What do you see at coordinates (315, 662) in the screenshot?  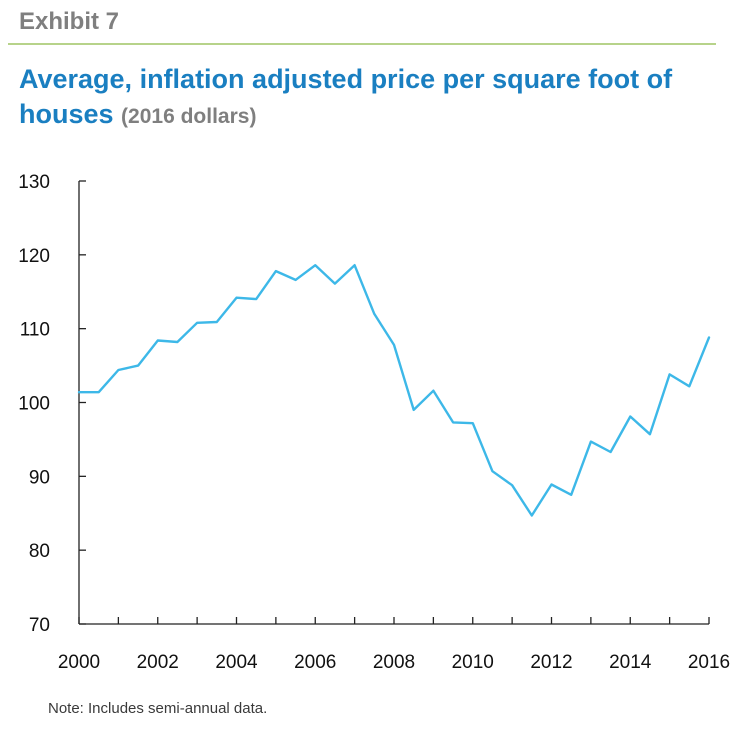 I see `x-tick-label: 2006` at bounding box center [315, 662].